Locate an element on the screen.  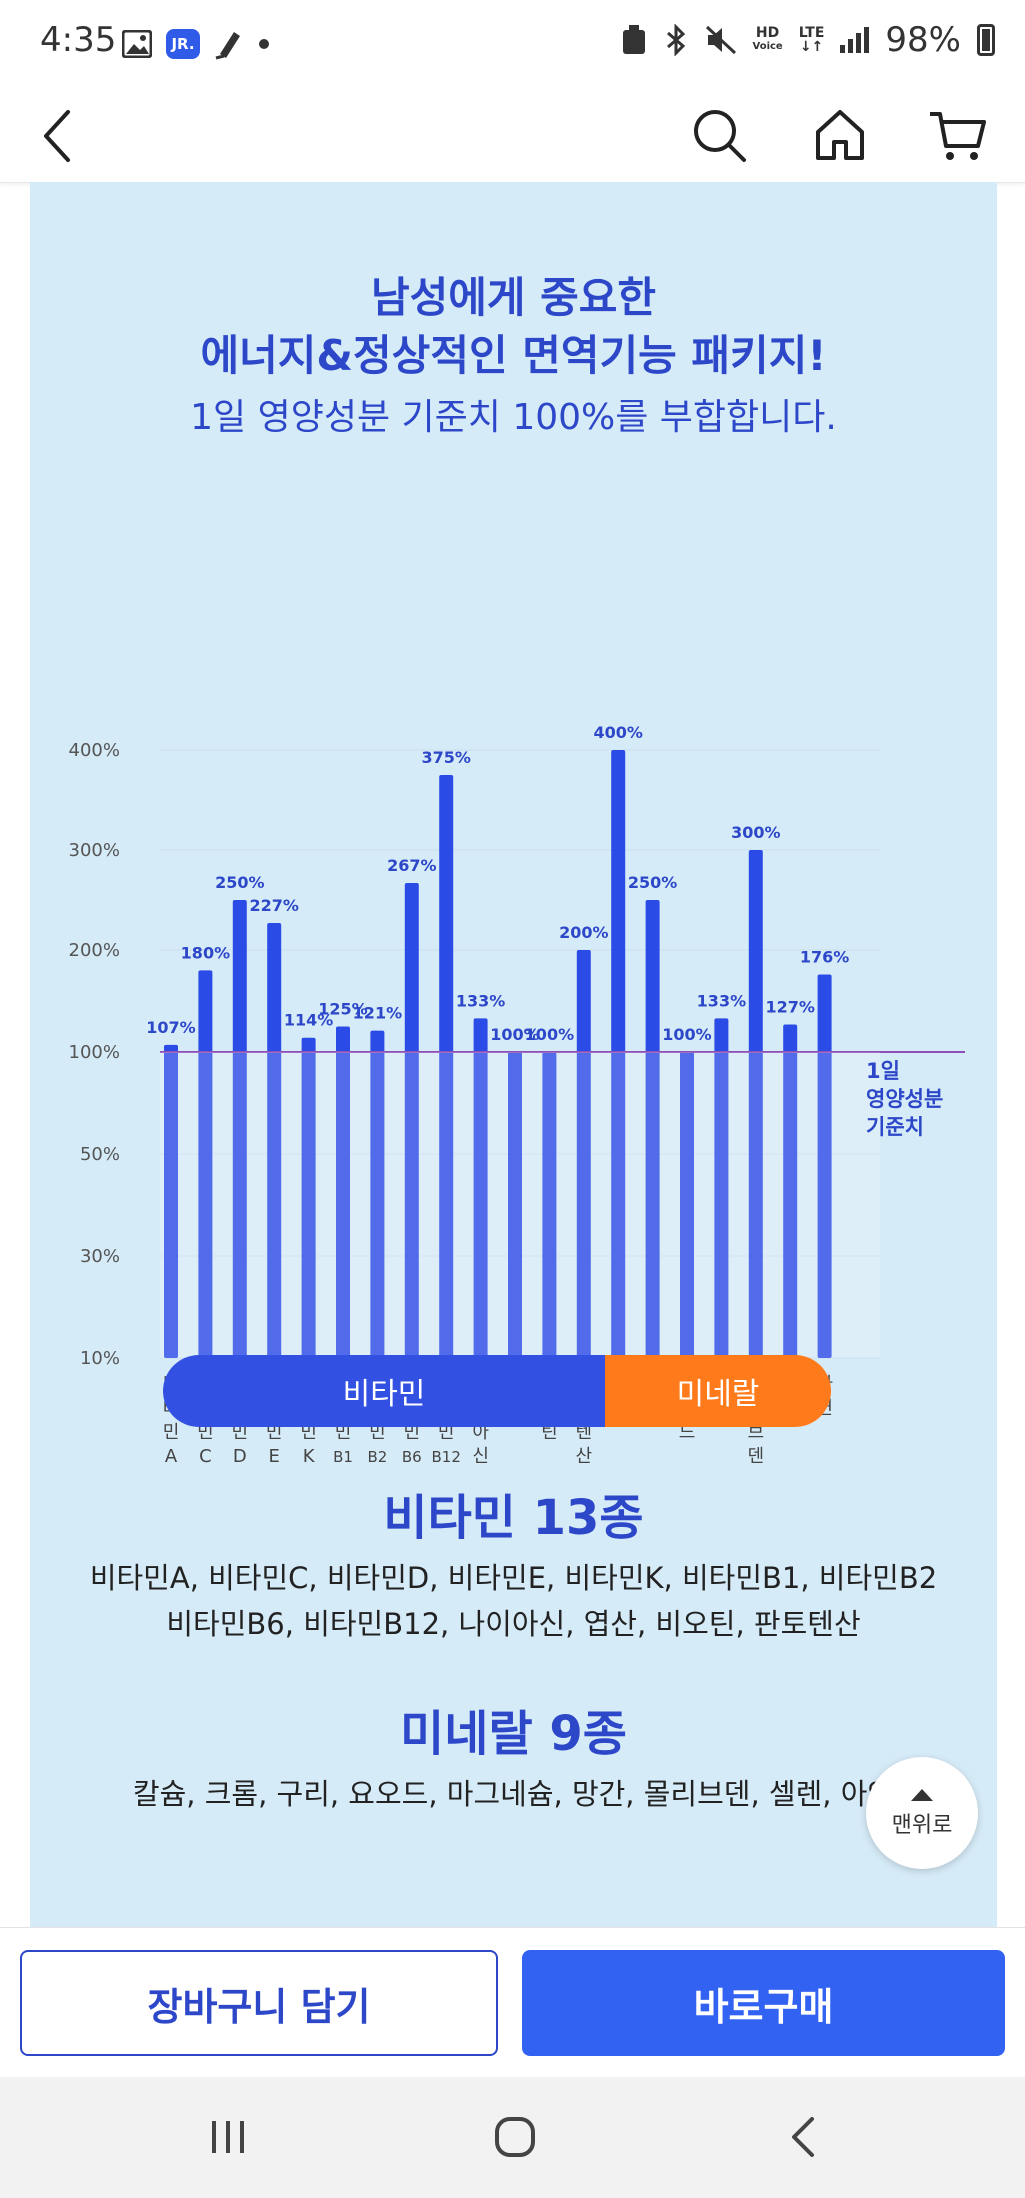
cart-button is located at coordinates (958, 136).